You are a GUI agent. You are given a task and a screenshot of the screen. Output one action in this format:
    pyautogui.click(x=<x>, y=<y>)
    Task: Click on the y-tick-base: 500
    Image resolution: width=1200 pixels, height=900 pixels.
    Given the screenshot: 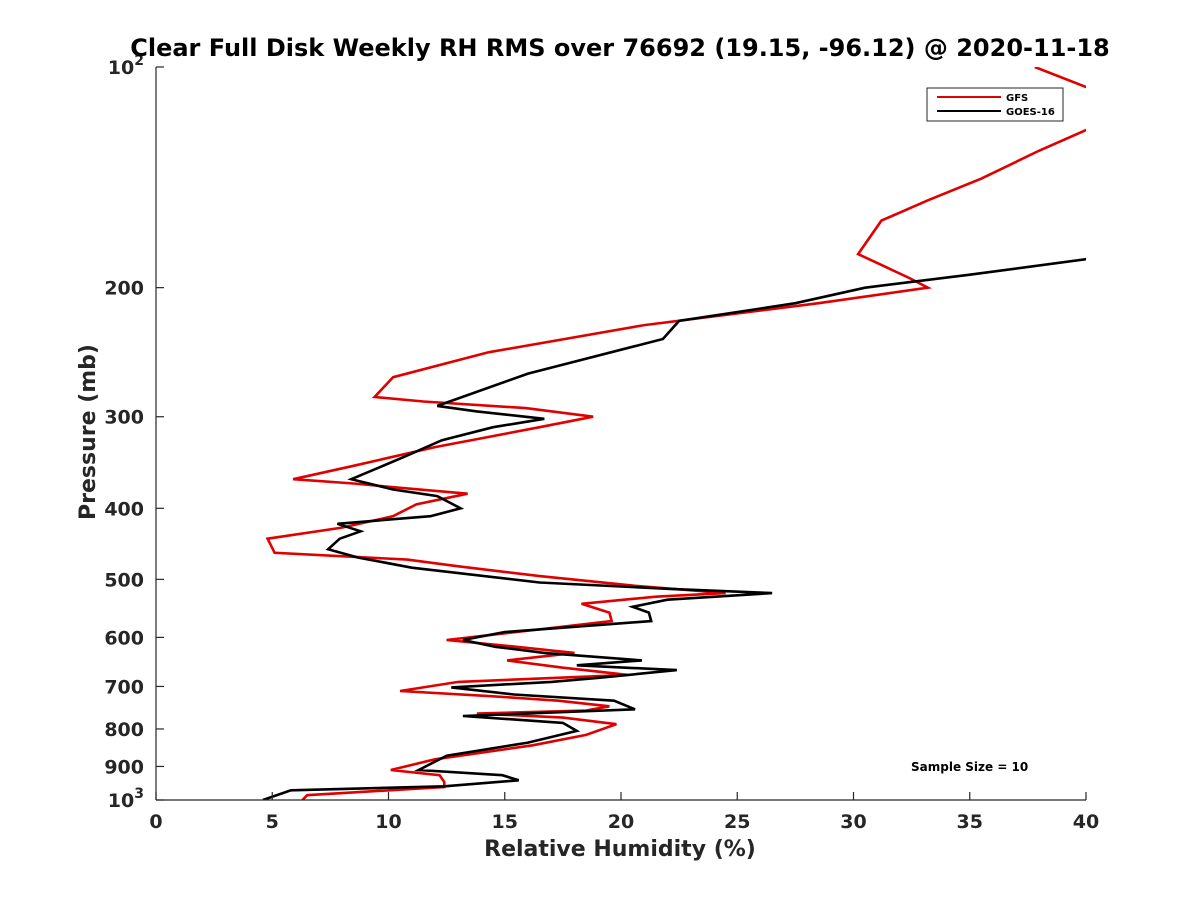 What is the action you would take?
    pyautogui.click(x=124, y=580)
    